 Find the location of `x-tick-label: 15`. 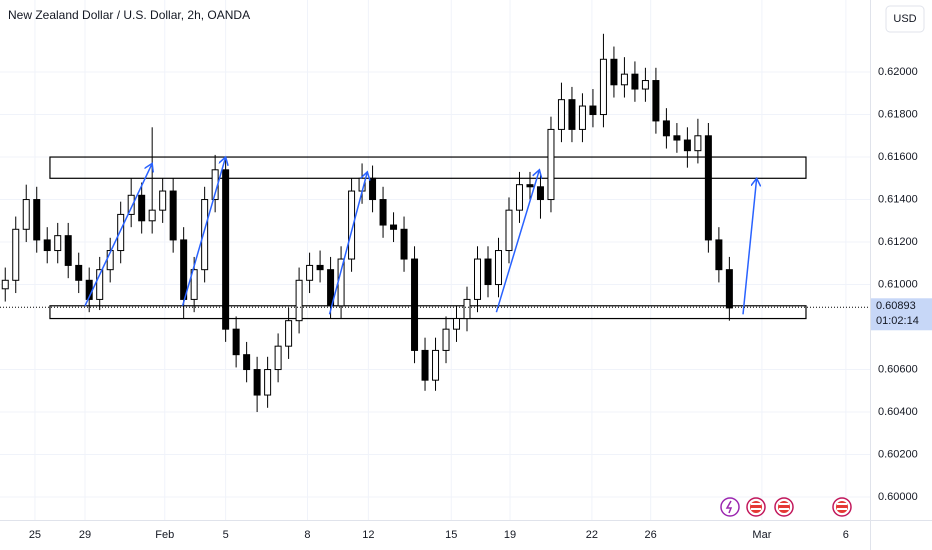

x-tick-label: 15 is located at coordinates (451, 535).